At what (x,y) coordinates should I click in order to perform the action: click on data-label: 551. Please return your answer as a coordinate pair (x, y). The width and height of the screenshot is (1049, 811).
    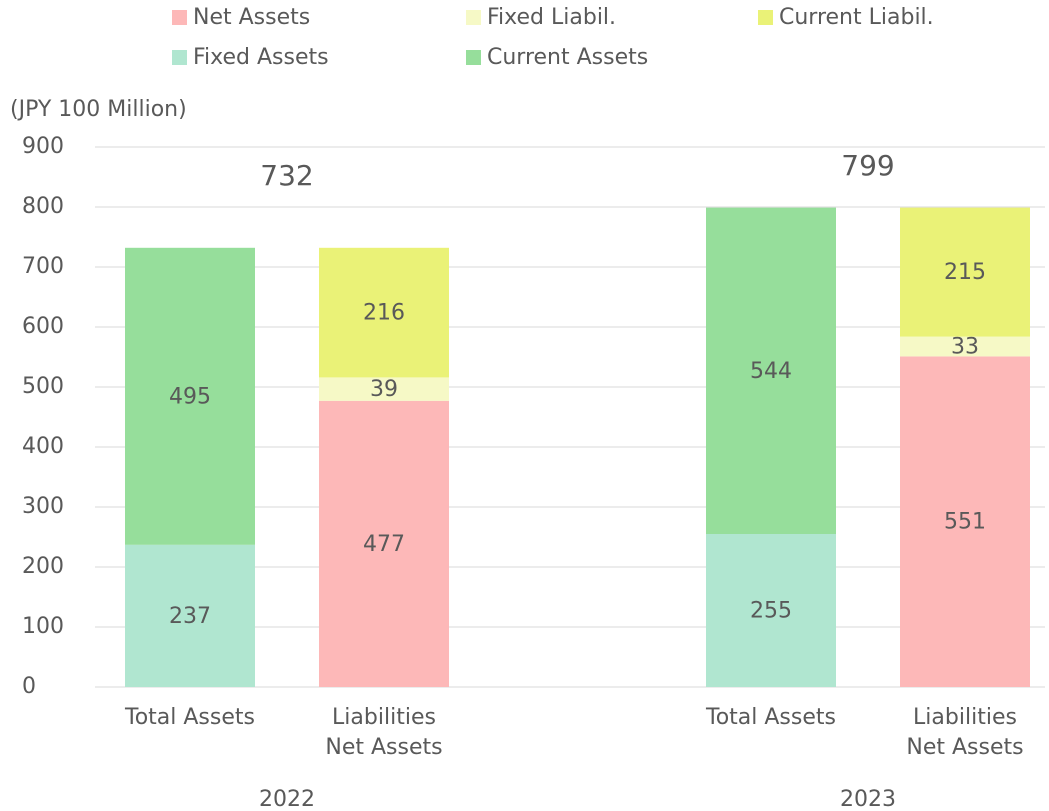
    Looking at the image, I should click on (965, 522).